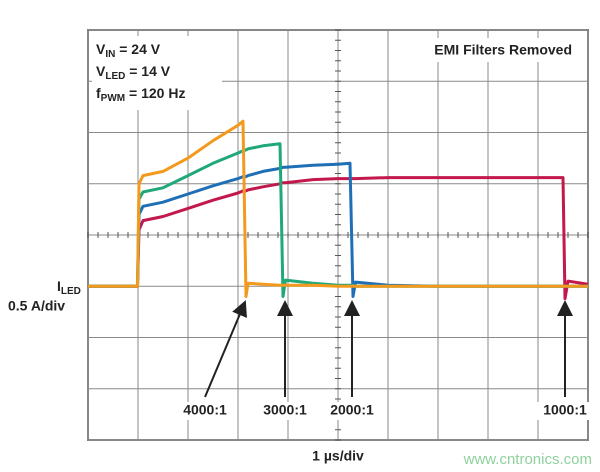  What do you see at coordinates (527, 459) in the screenshot?
I see `watermark: www.cntronics.com` at bounding box center [527, 459].